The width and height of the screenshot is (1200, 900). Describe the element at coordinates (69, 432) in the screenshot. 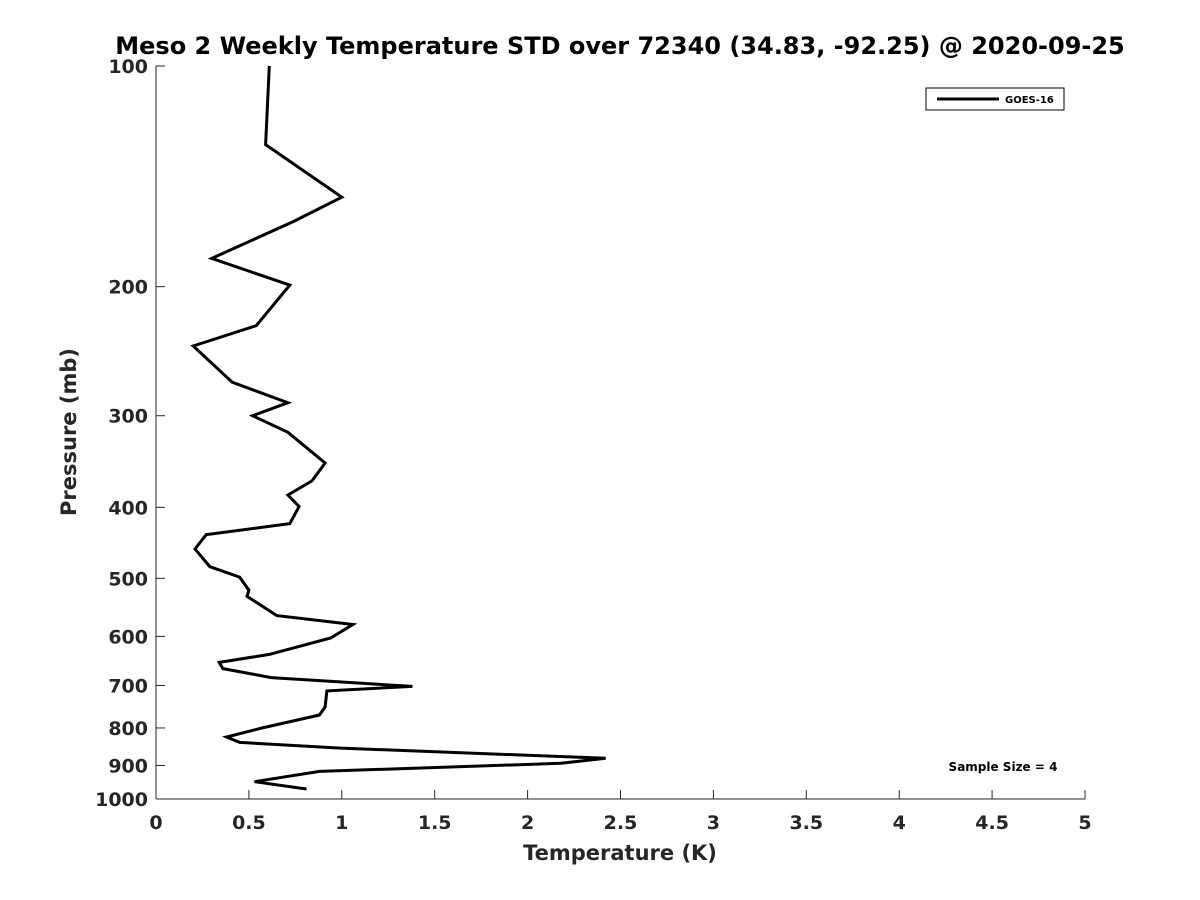

I see `y-axis-label: Pressure (mb)` at that location.